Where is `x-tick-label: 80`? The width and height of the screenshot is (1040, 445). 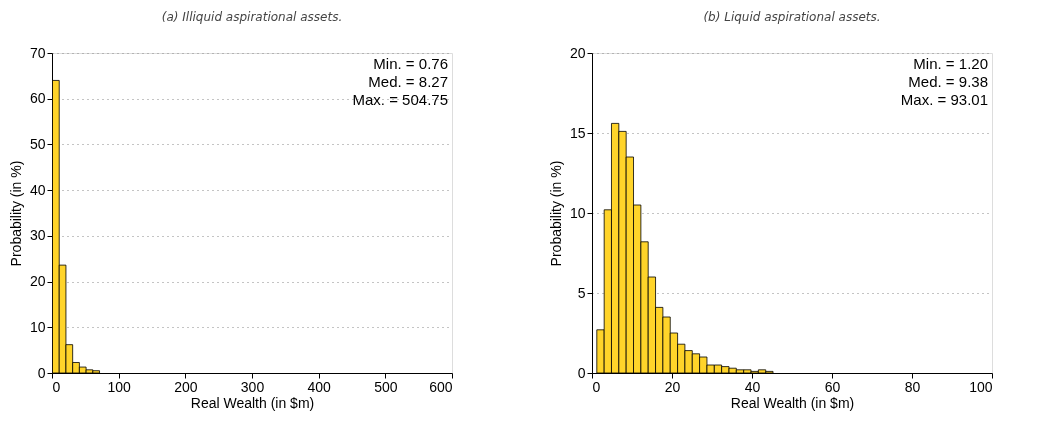 x-tick-label: 80 is located at coordinates (912, 386).